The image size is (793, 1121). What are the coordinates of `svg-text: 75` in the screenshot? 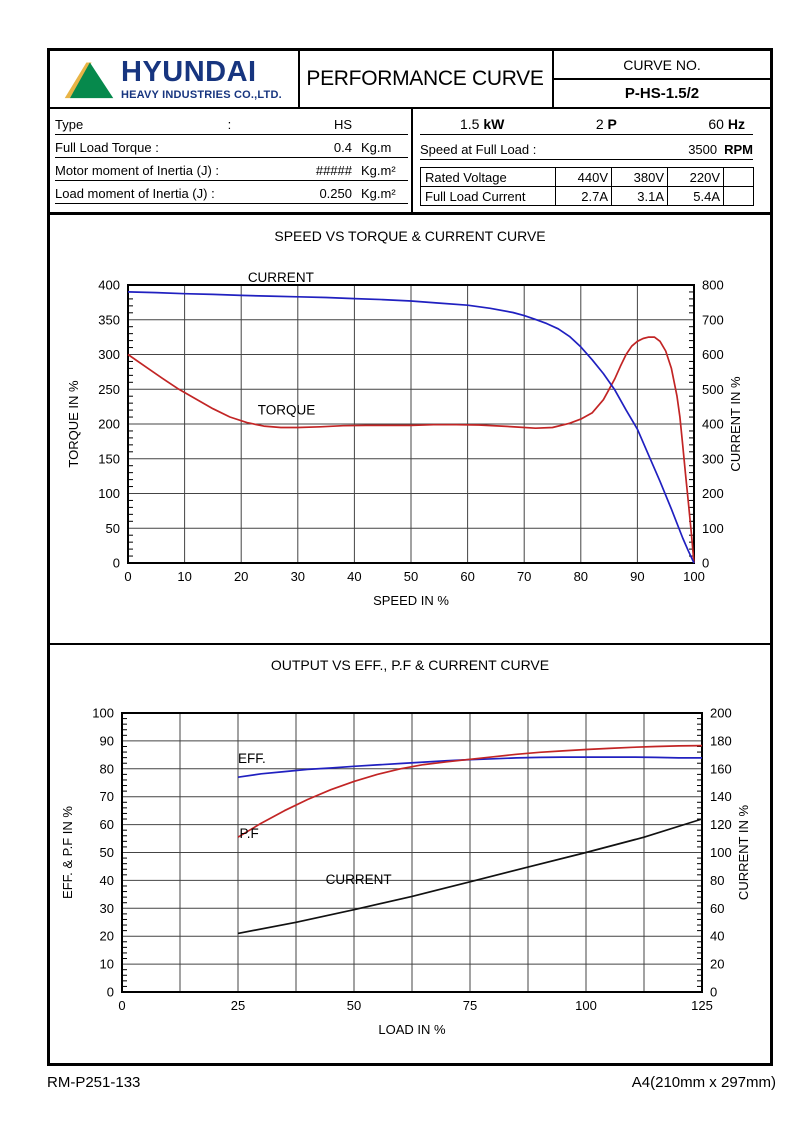 It's located at (470, 1005).